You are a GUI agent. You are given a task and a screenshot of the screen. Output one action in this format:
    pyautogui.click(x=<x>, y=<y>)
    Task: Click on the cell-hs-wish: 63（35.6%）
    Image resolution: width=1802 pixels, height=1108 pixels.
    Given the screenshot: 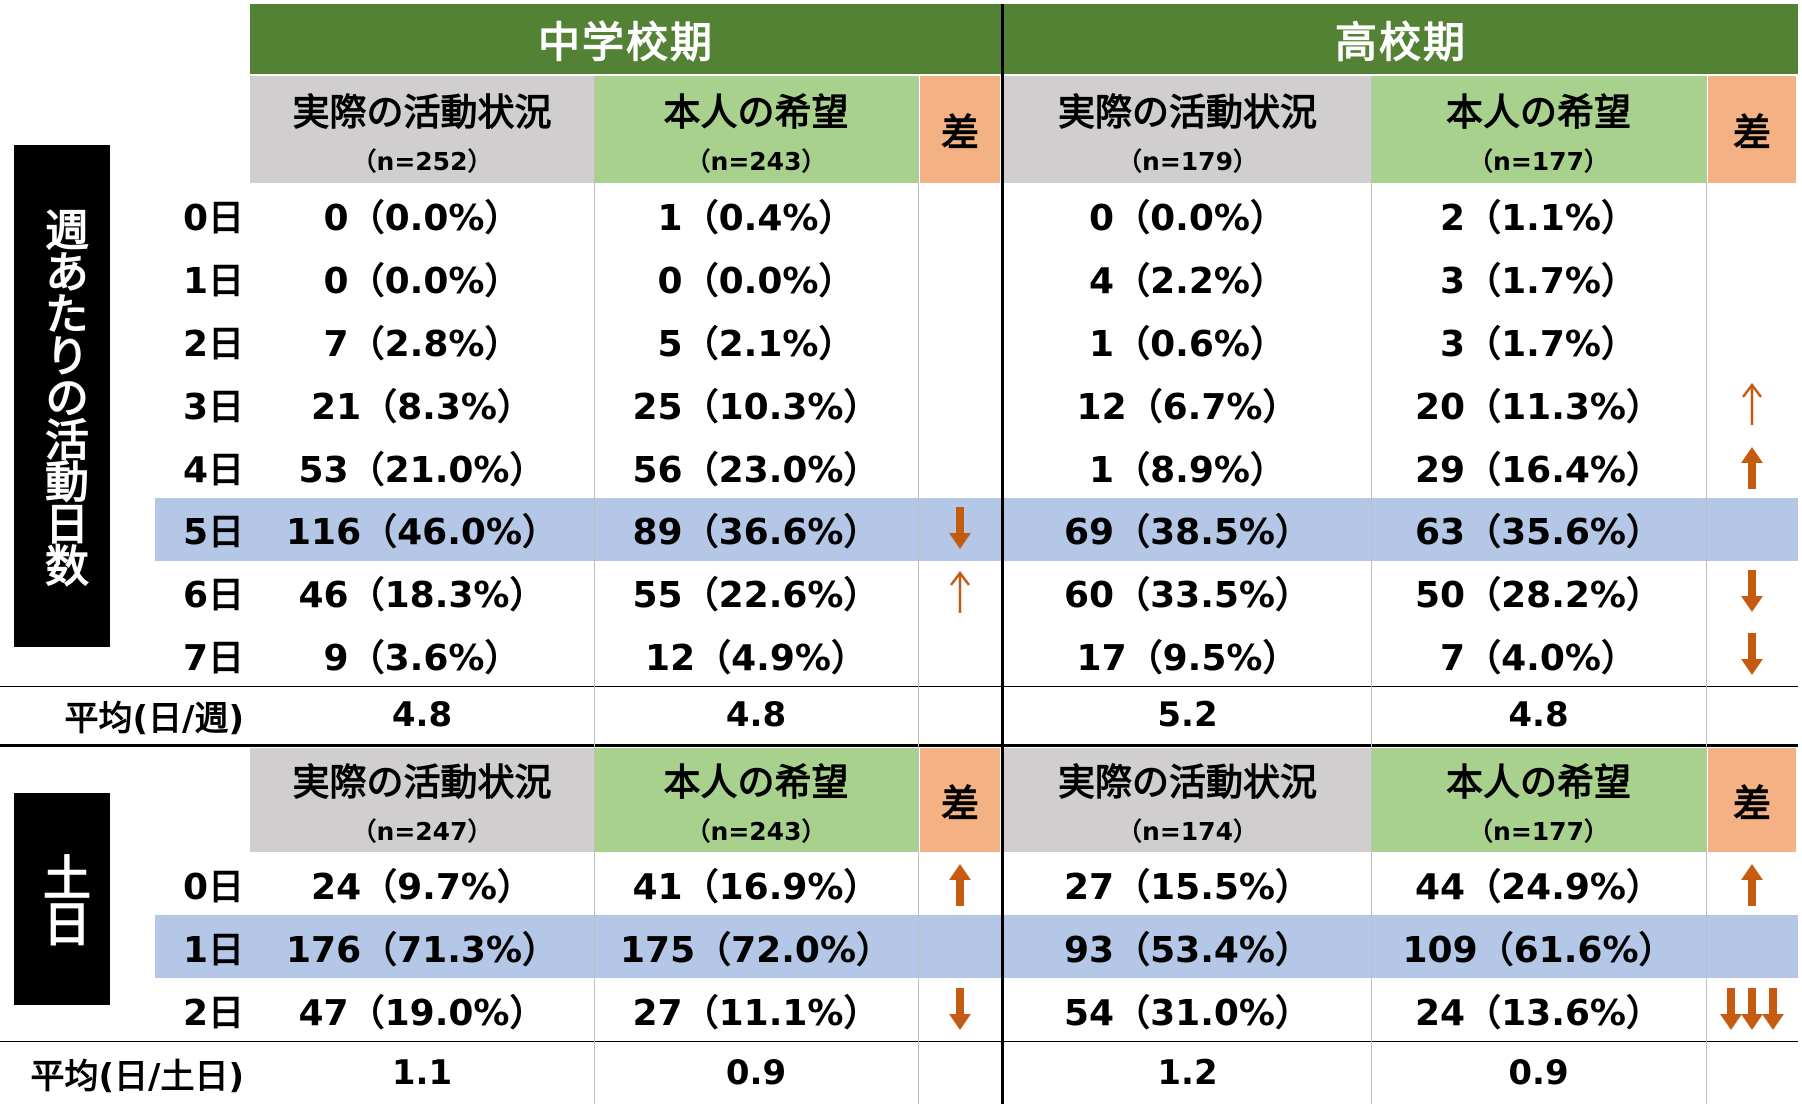 What is the action you would take?
    pyautogui.click(x=1538, y=533)
    